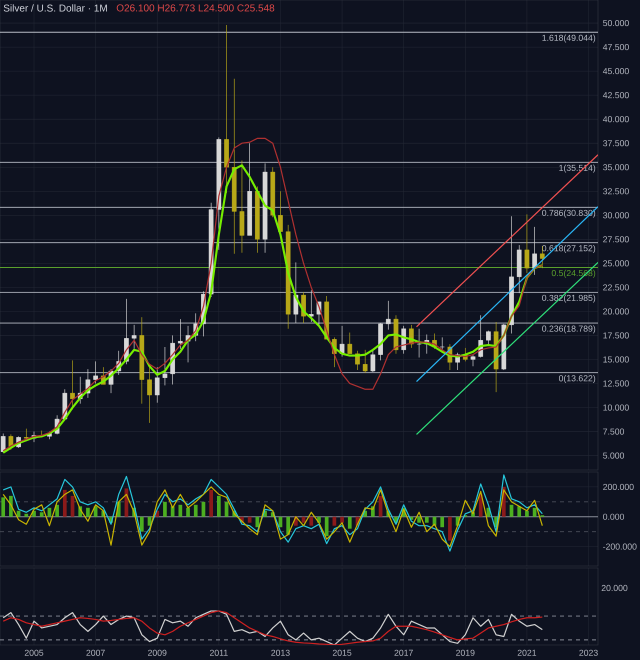 Image resolution: width=640 pixels, height=660 pixels. Describe the element at coordinates (342, 653) in the screenshot. I see `x-tick-label: 2015` at that location.